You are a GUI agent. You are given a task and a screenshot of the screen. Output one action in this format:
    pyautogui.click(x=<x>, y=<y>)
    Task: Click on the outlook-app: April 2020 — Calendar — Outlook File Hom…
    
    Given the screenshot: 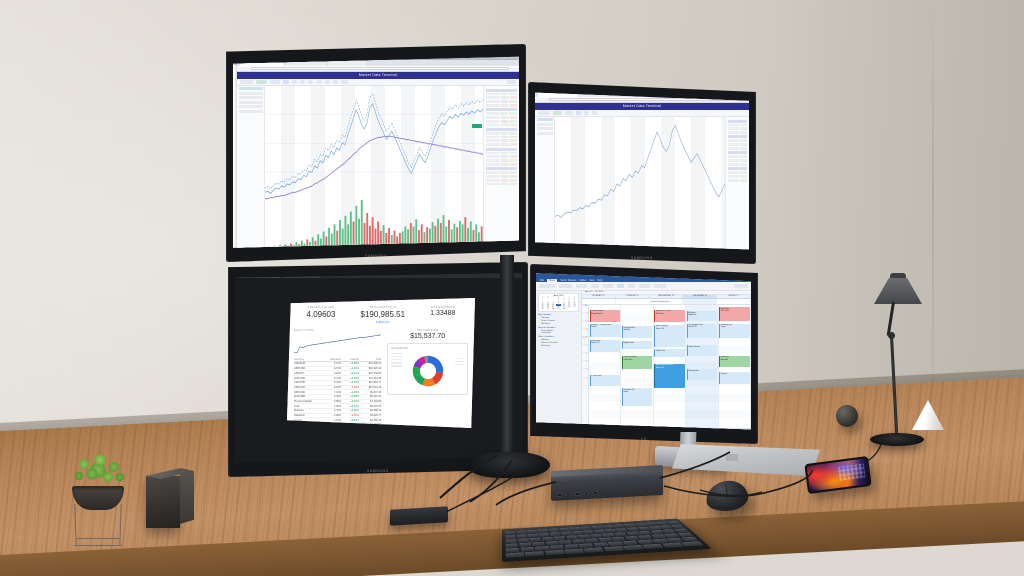 What is the action you would take?
    pyautogui.click(x=643, y=351)
    